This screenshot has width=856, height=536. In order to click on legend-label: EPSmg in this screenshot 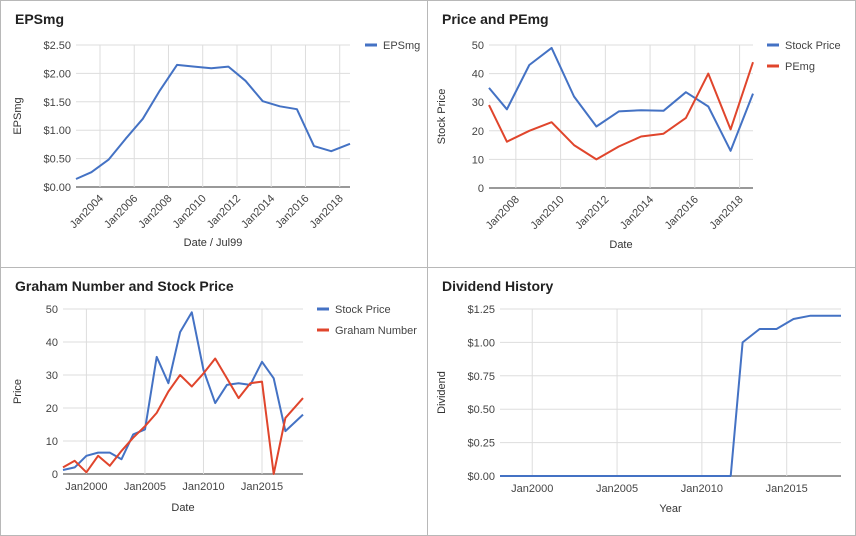, I will do `click(401, 46)`.